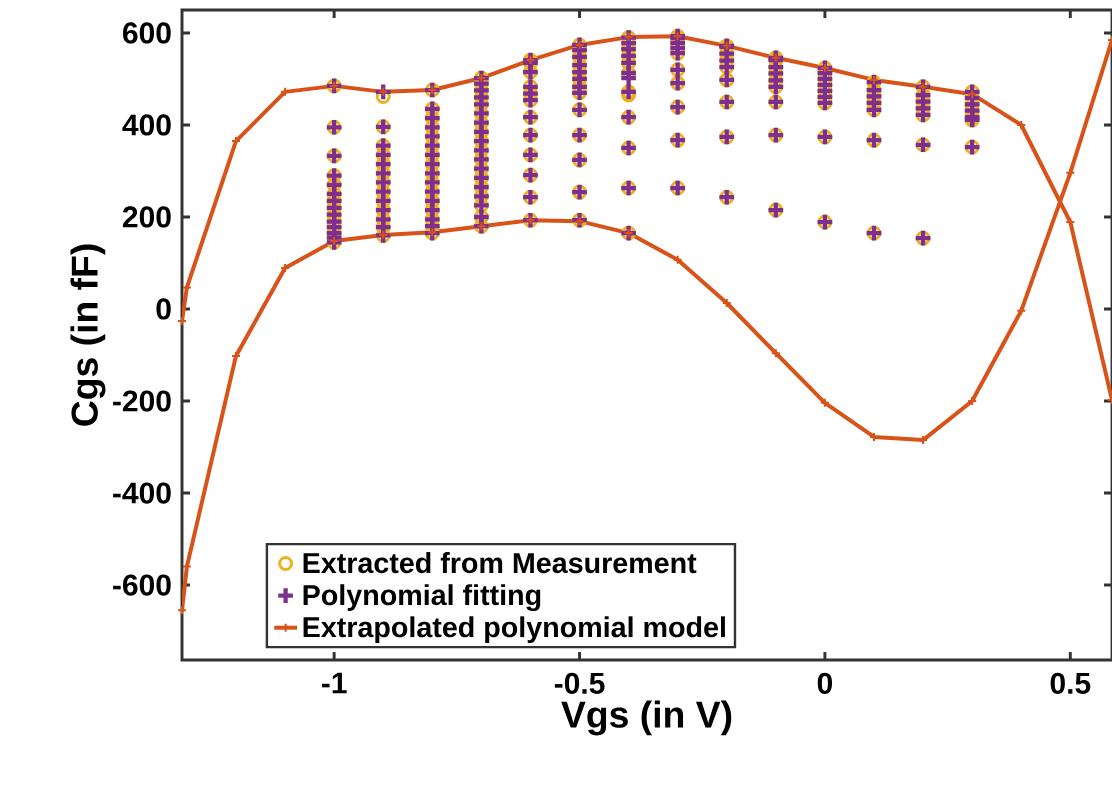 The image size is (1112, 796). I want to click on legend-label: Extracted from Measurement, so click(500, 563).